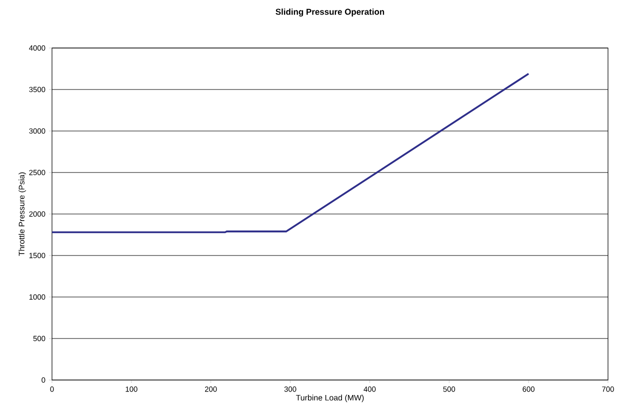 Image resolution: width=620 pixels, height=417 pixels. Describe the element at coordinates (330, 12) in the screenshot. I see `chart-title: Sliding Pressure Operation` at that location.